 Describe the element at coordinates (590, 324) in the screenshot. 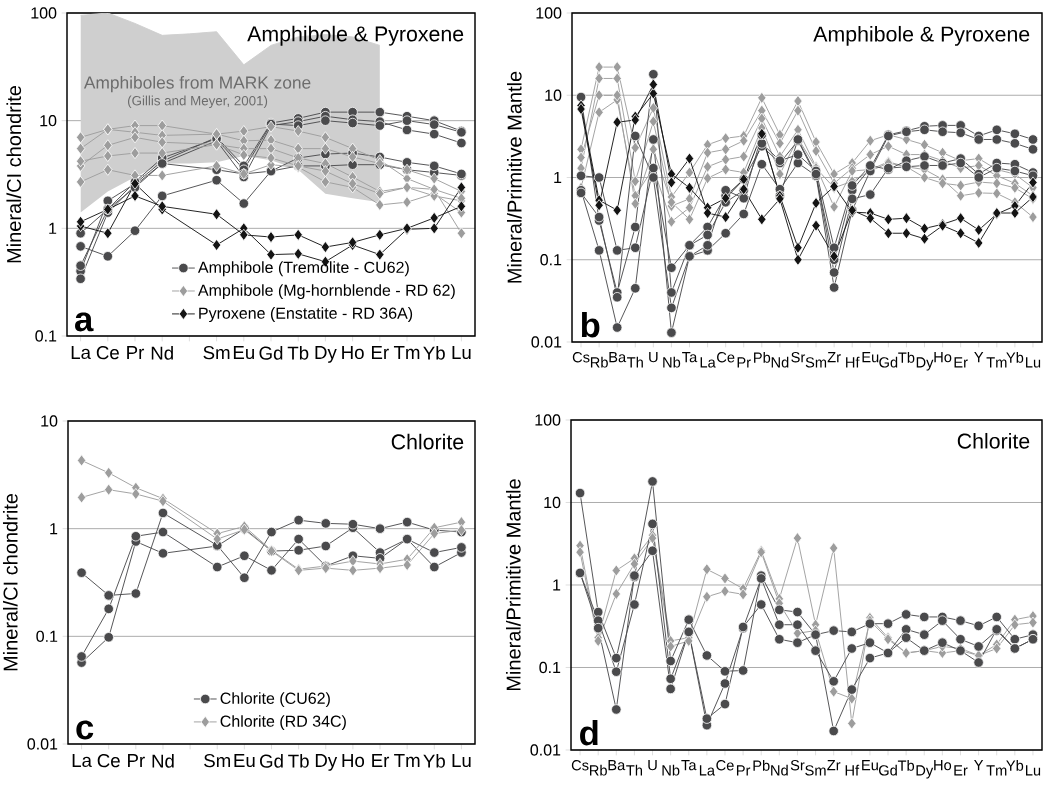

I see `annotation: b` at that location.